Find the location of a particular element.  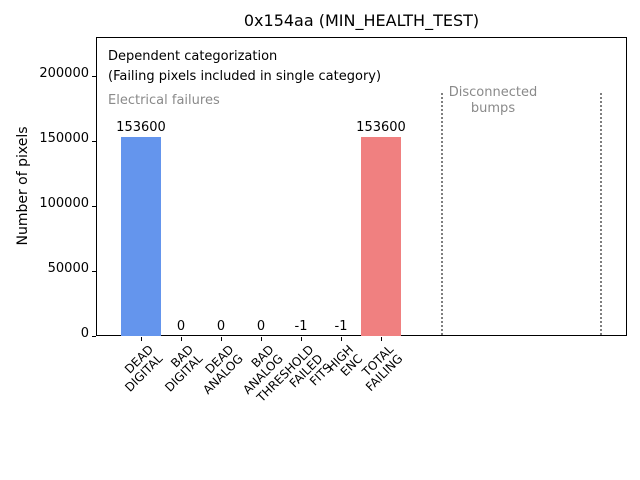

y-tick-label: 200000 is located at coordinates (64, 74).